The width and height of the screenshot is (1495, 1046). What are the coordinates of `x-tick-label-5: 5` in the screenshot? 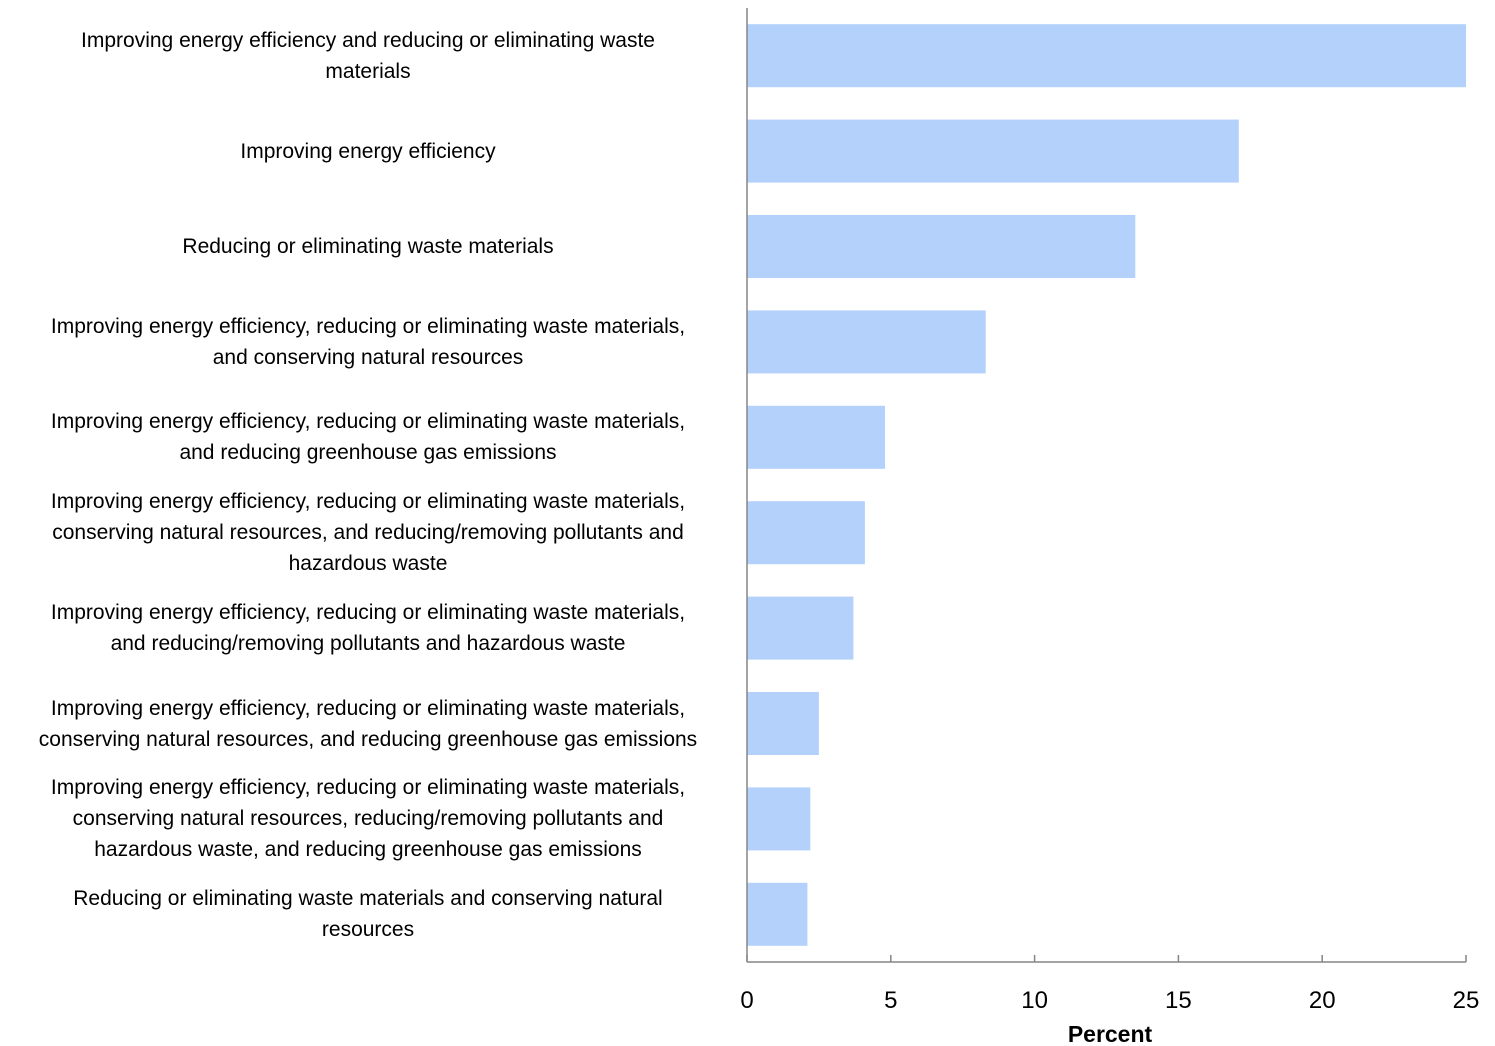 It's located at (890, 1000).